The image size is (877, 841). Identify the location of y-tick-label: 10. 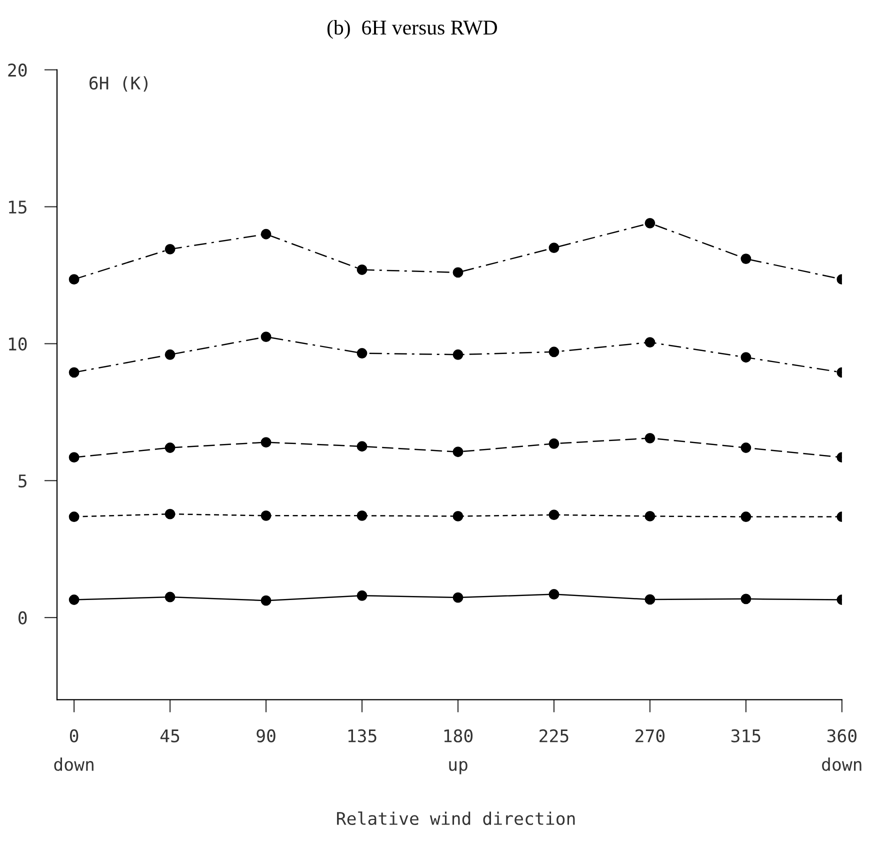
(18, 344).